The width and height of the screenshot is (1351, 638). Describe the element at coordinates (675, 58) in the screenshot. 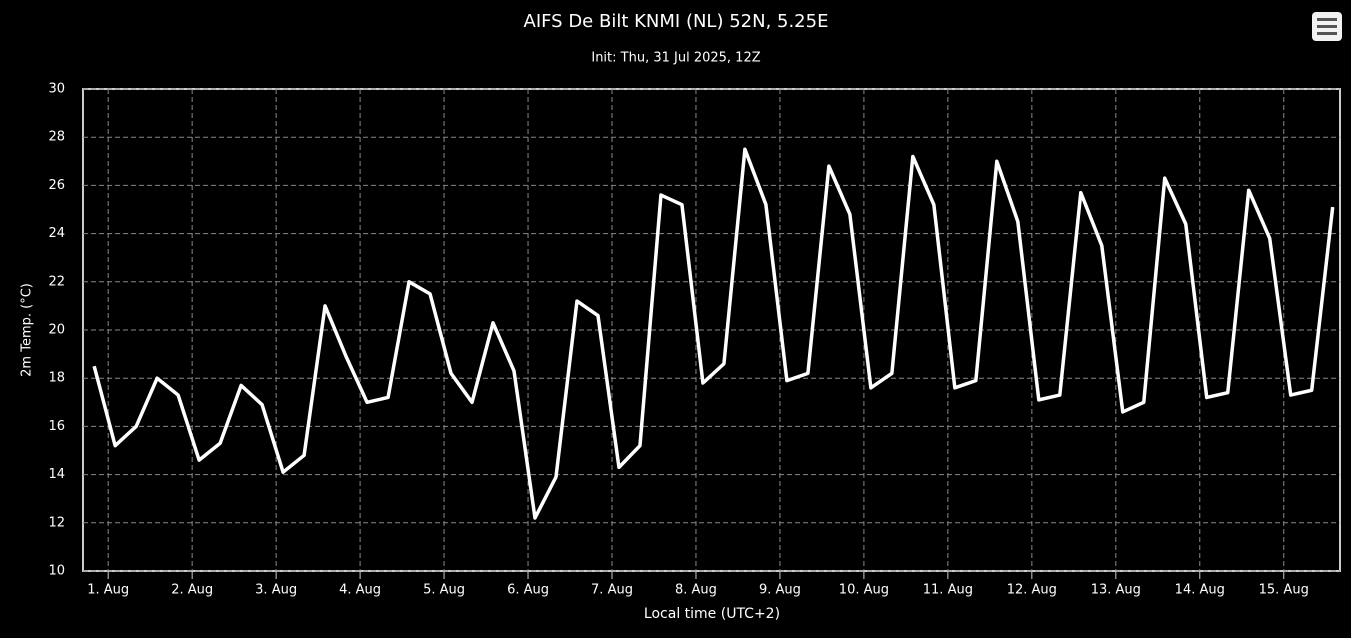

I see `chart-subtitle: Init: Thu, 31 Jul 2025, 12Z` at that location.